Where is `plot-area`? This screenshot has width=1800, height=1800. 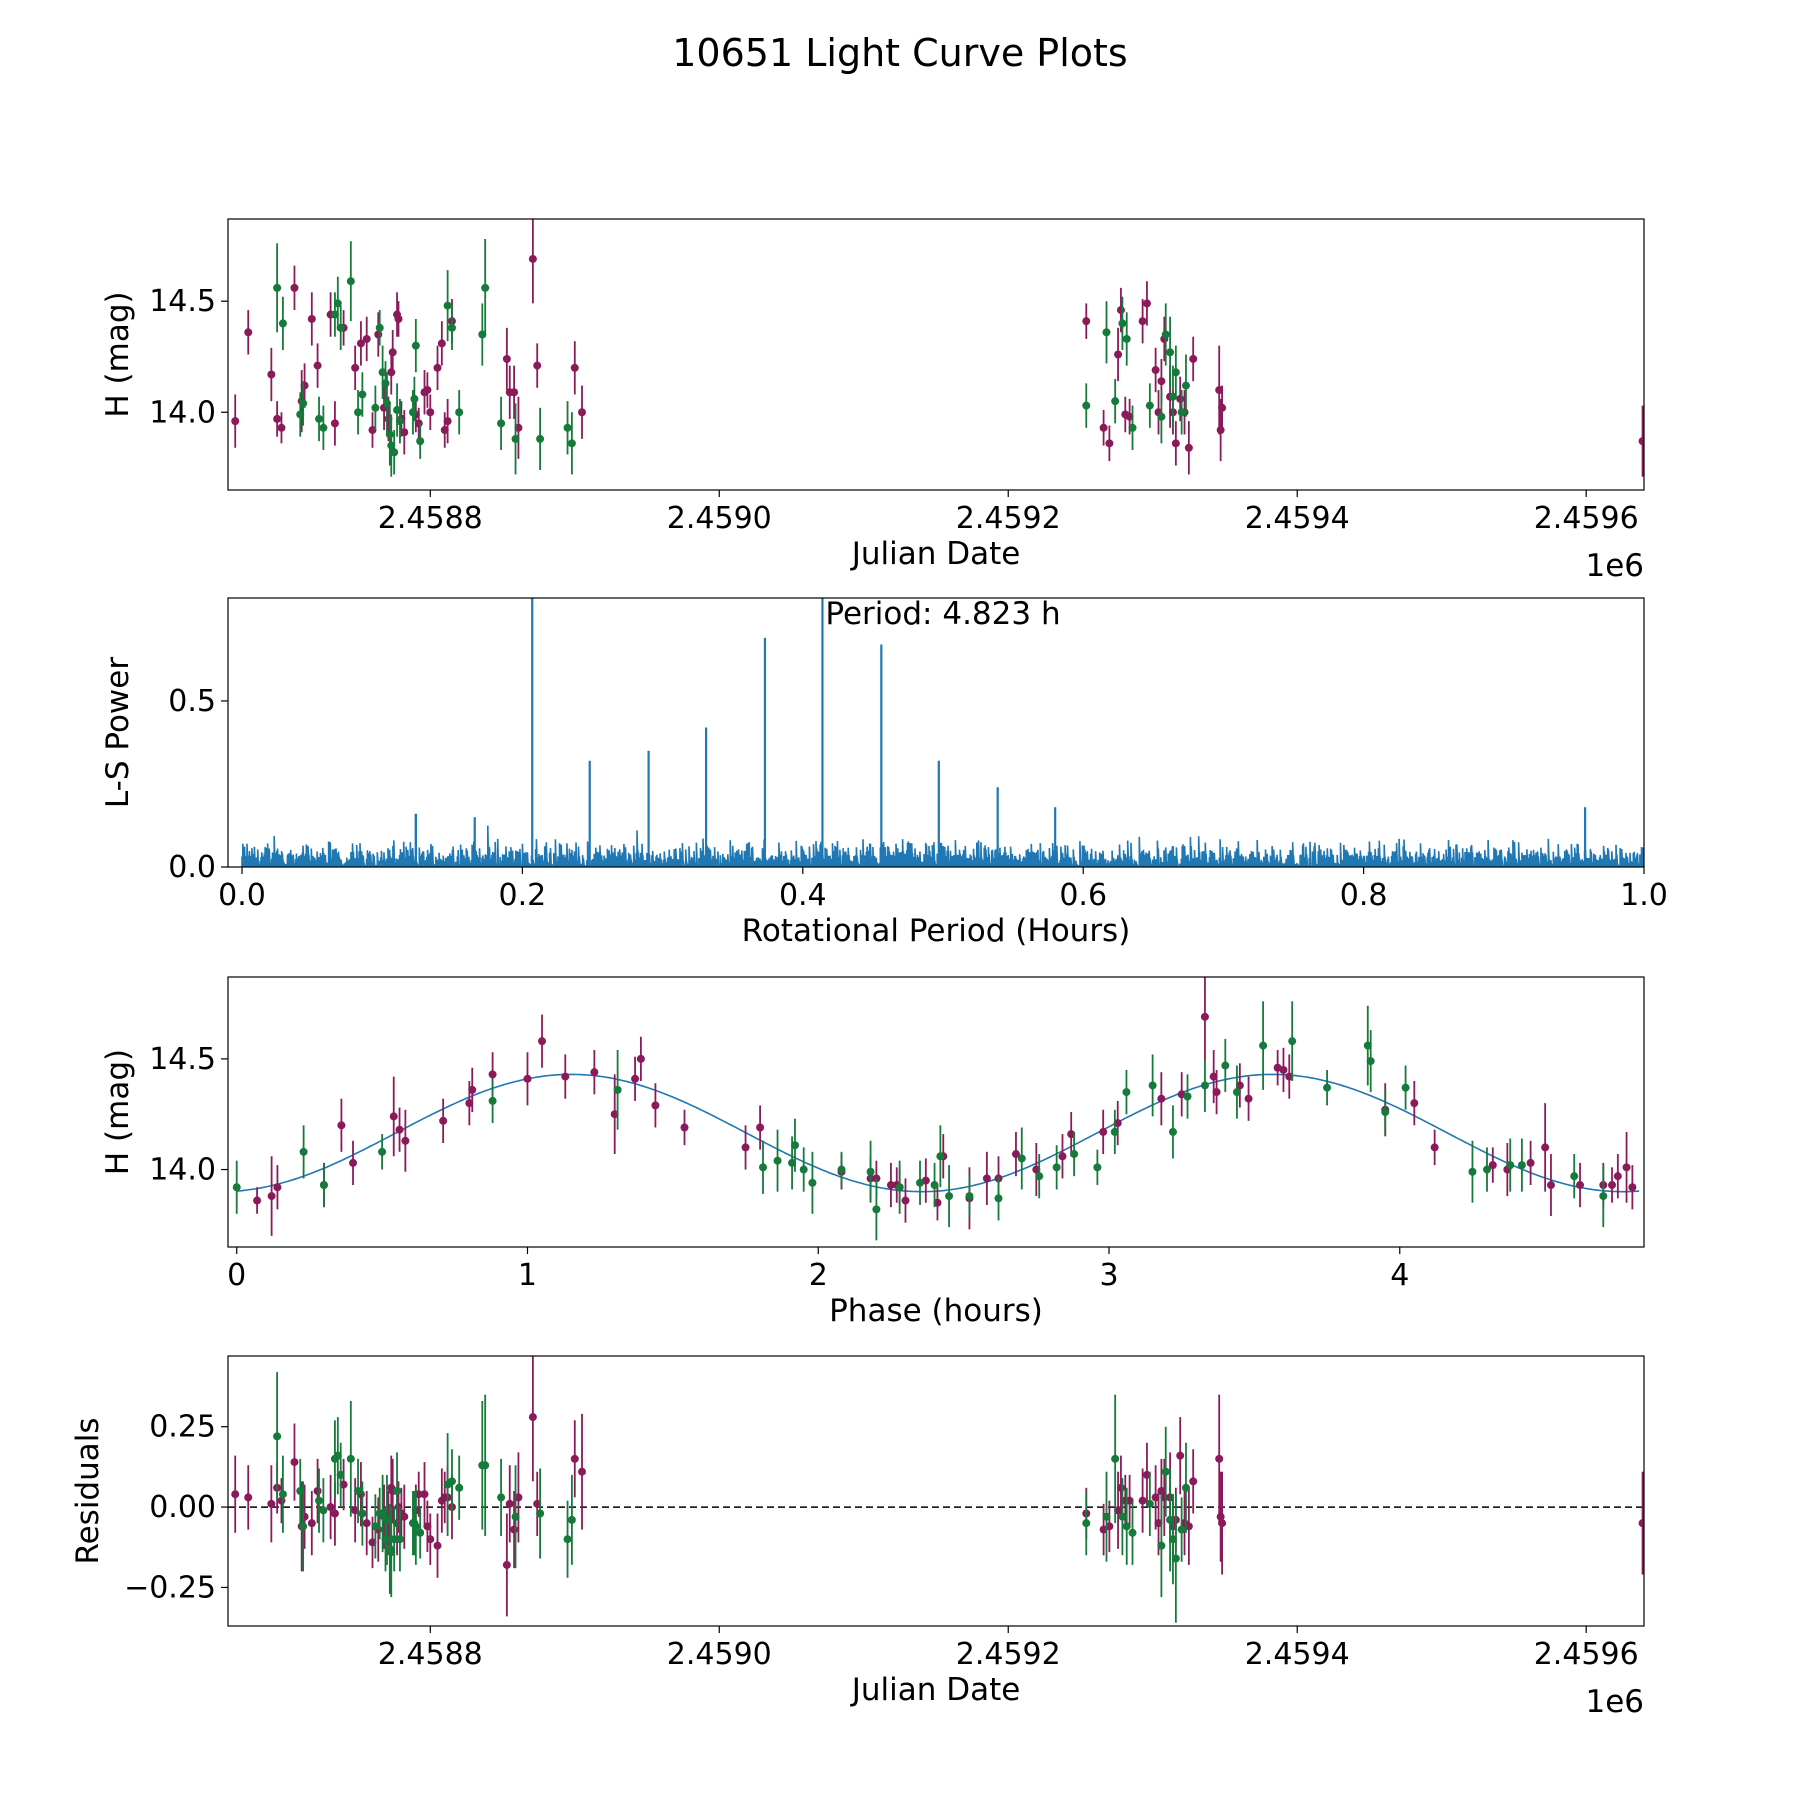 plot-area is located at coordinates (936, 1489).